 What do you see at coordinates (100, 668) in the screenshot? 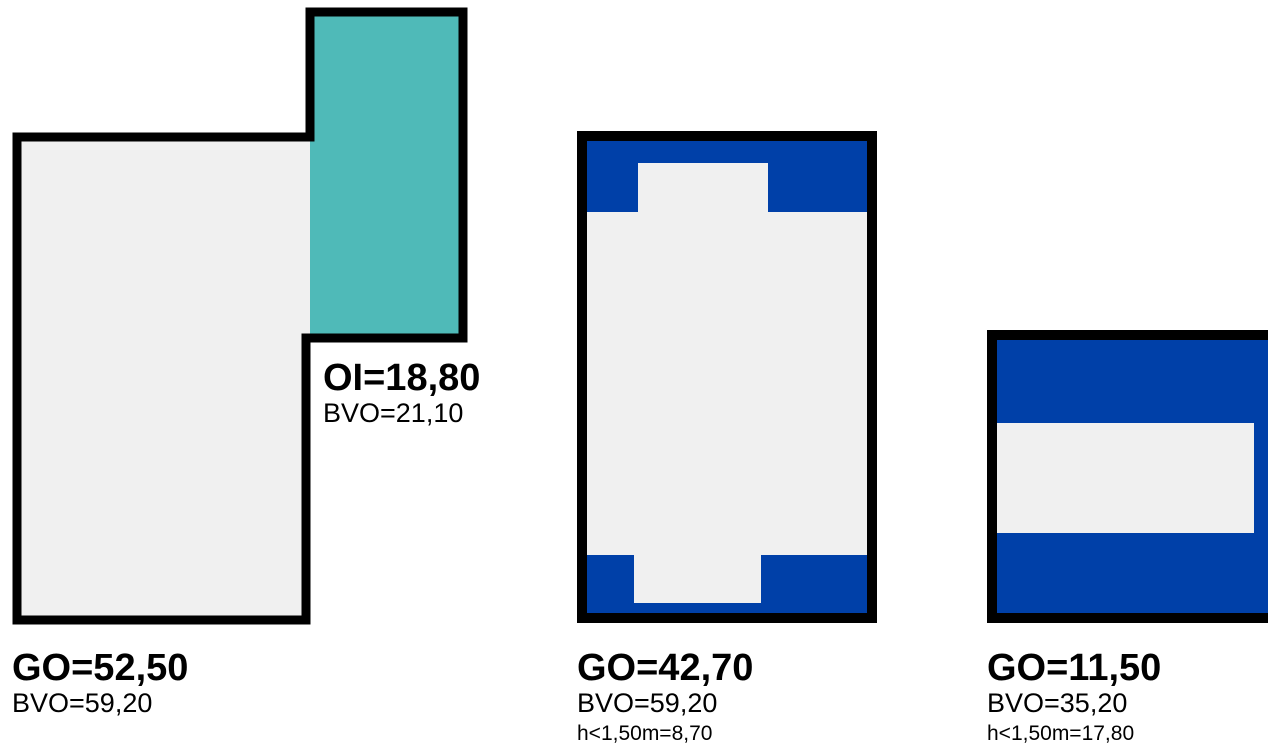
I see `go-label-1: GO=52,50` at bounding box center [100, 668].